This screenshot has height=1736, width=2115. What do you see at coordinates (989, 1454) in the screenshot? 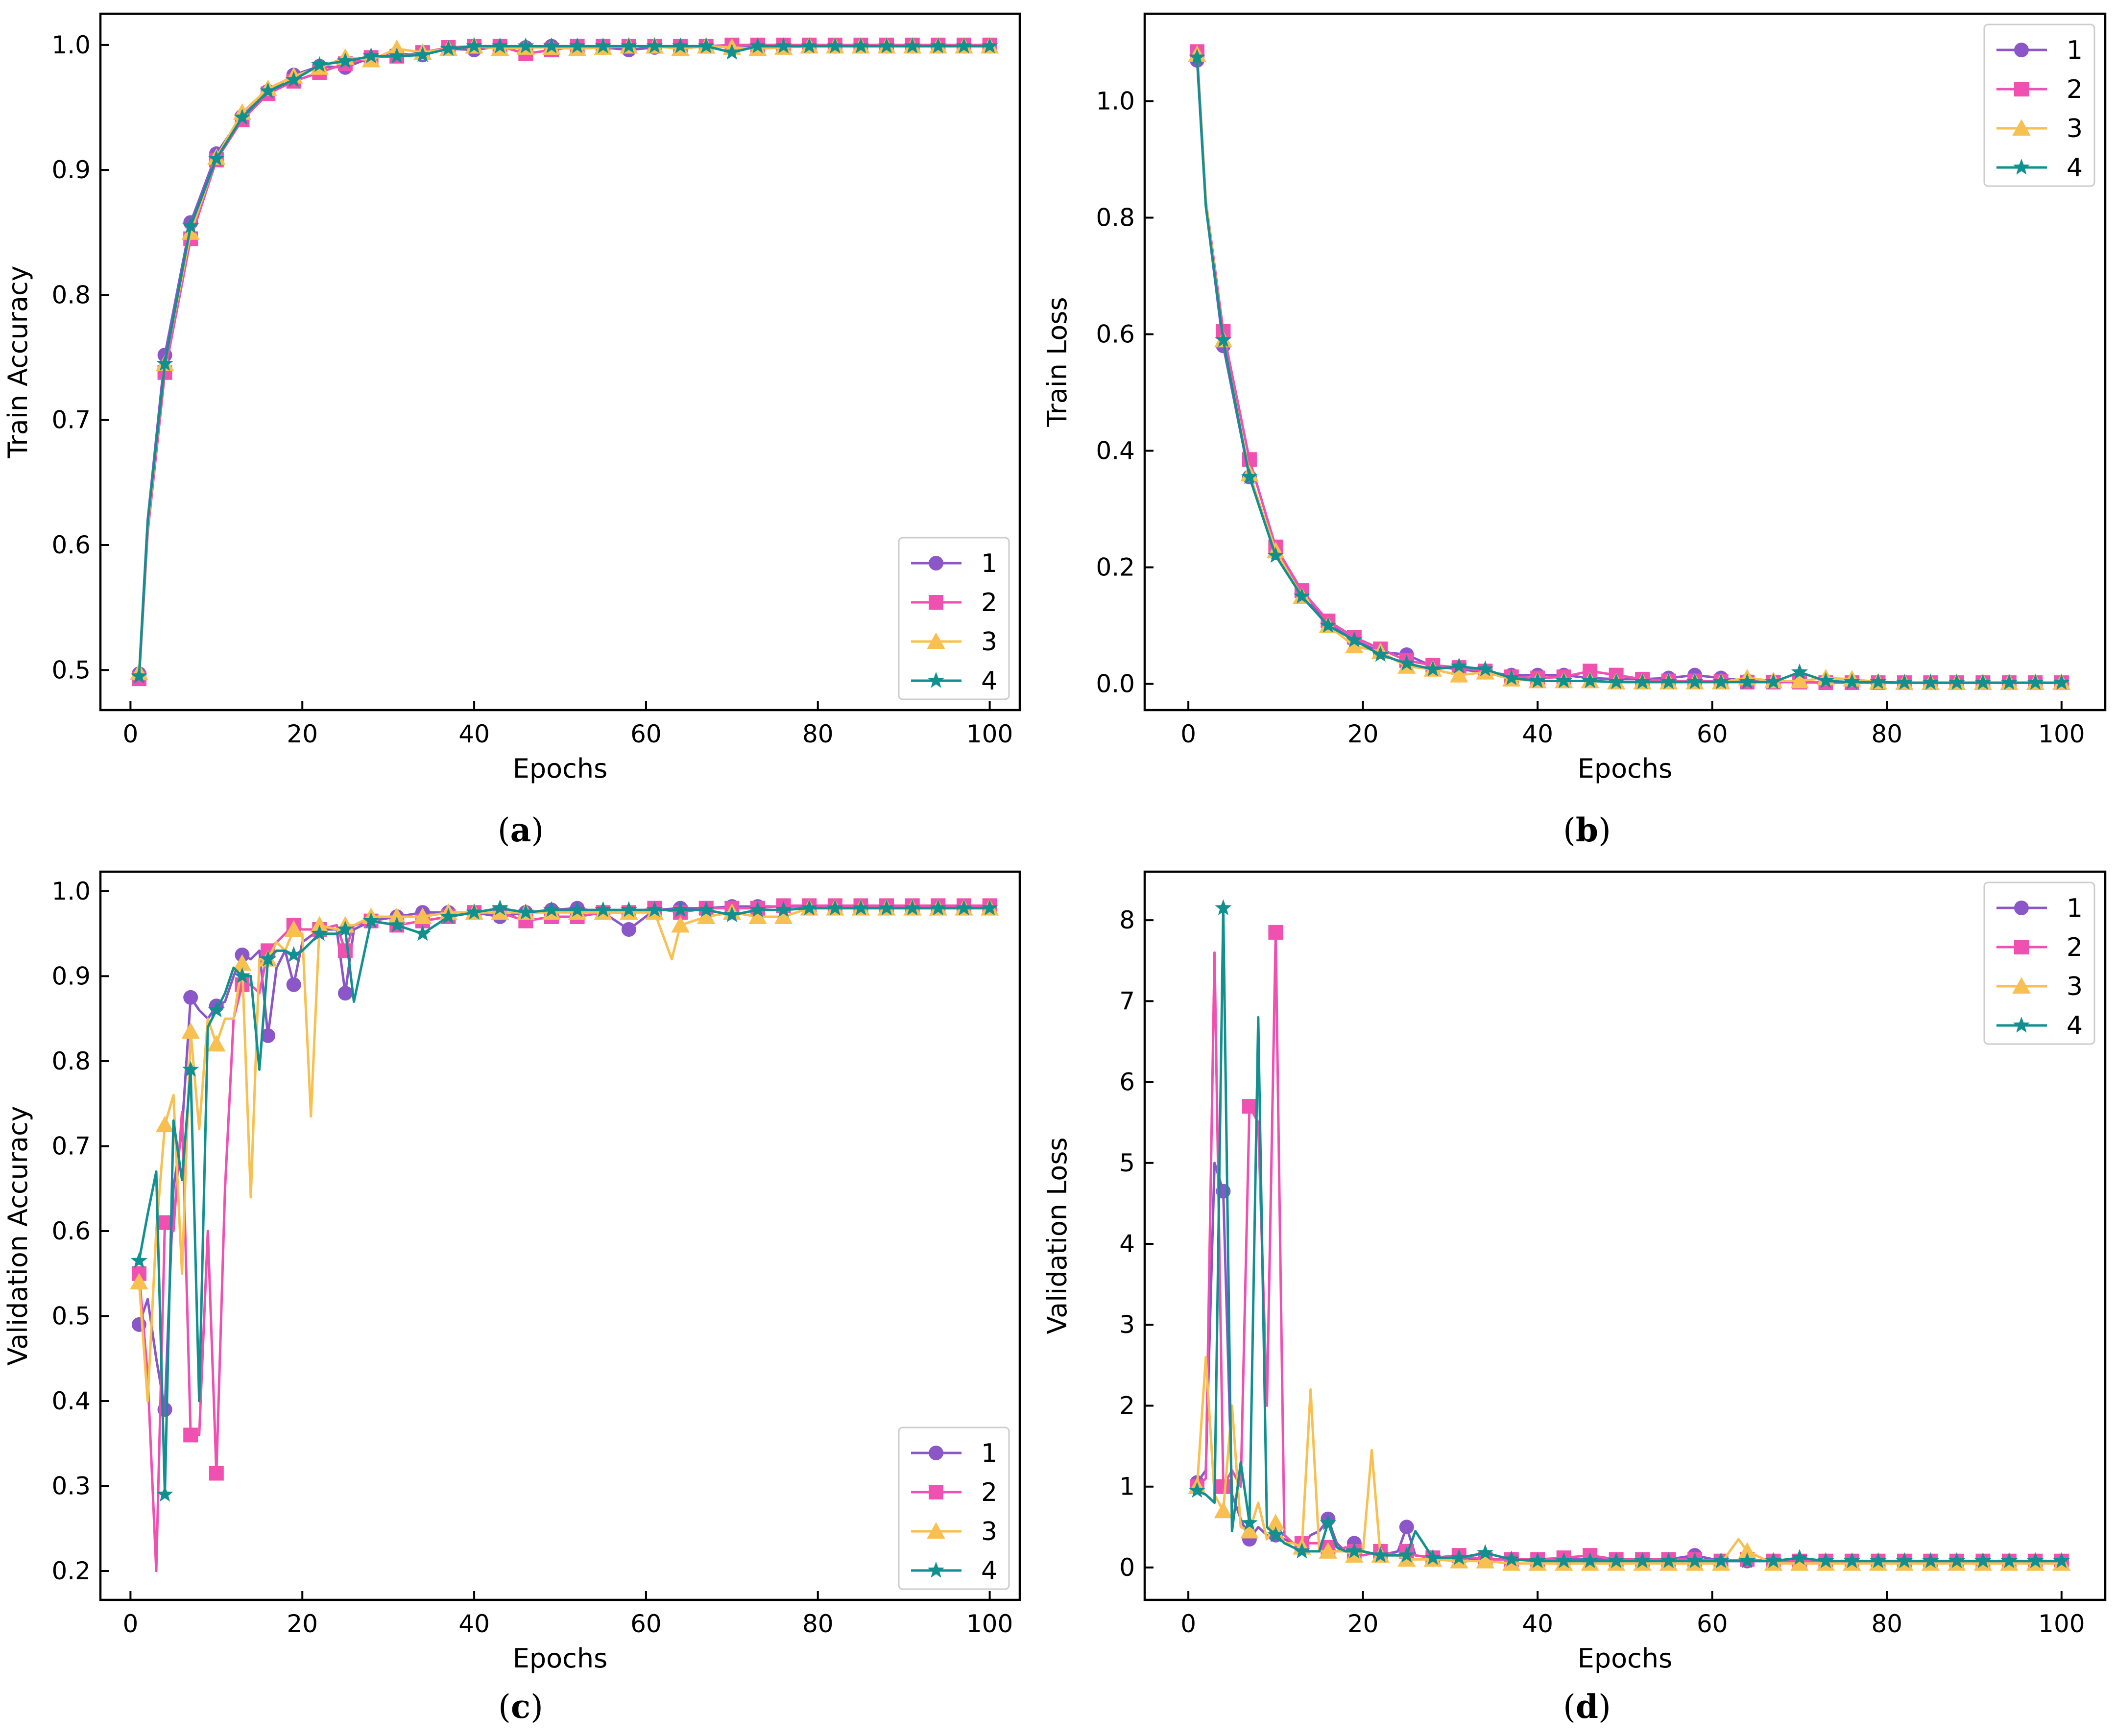
I see `legend-label-1: 1` at bounding box center [989, 1454].